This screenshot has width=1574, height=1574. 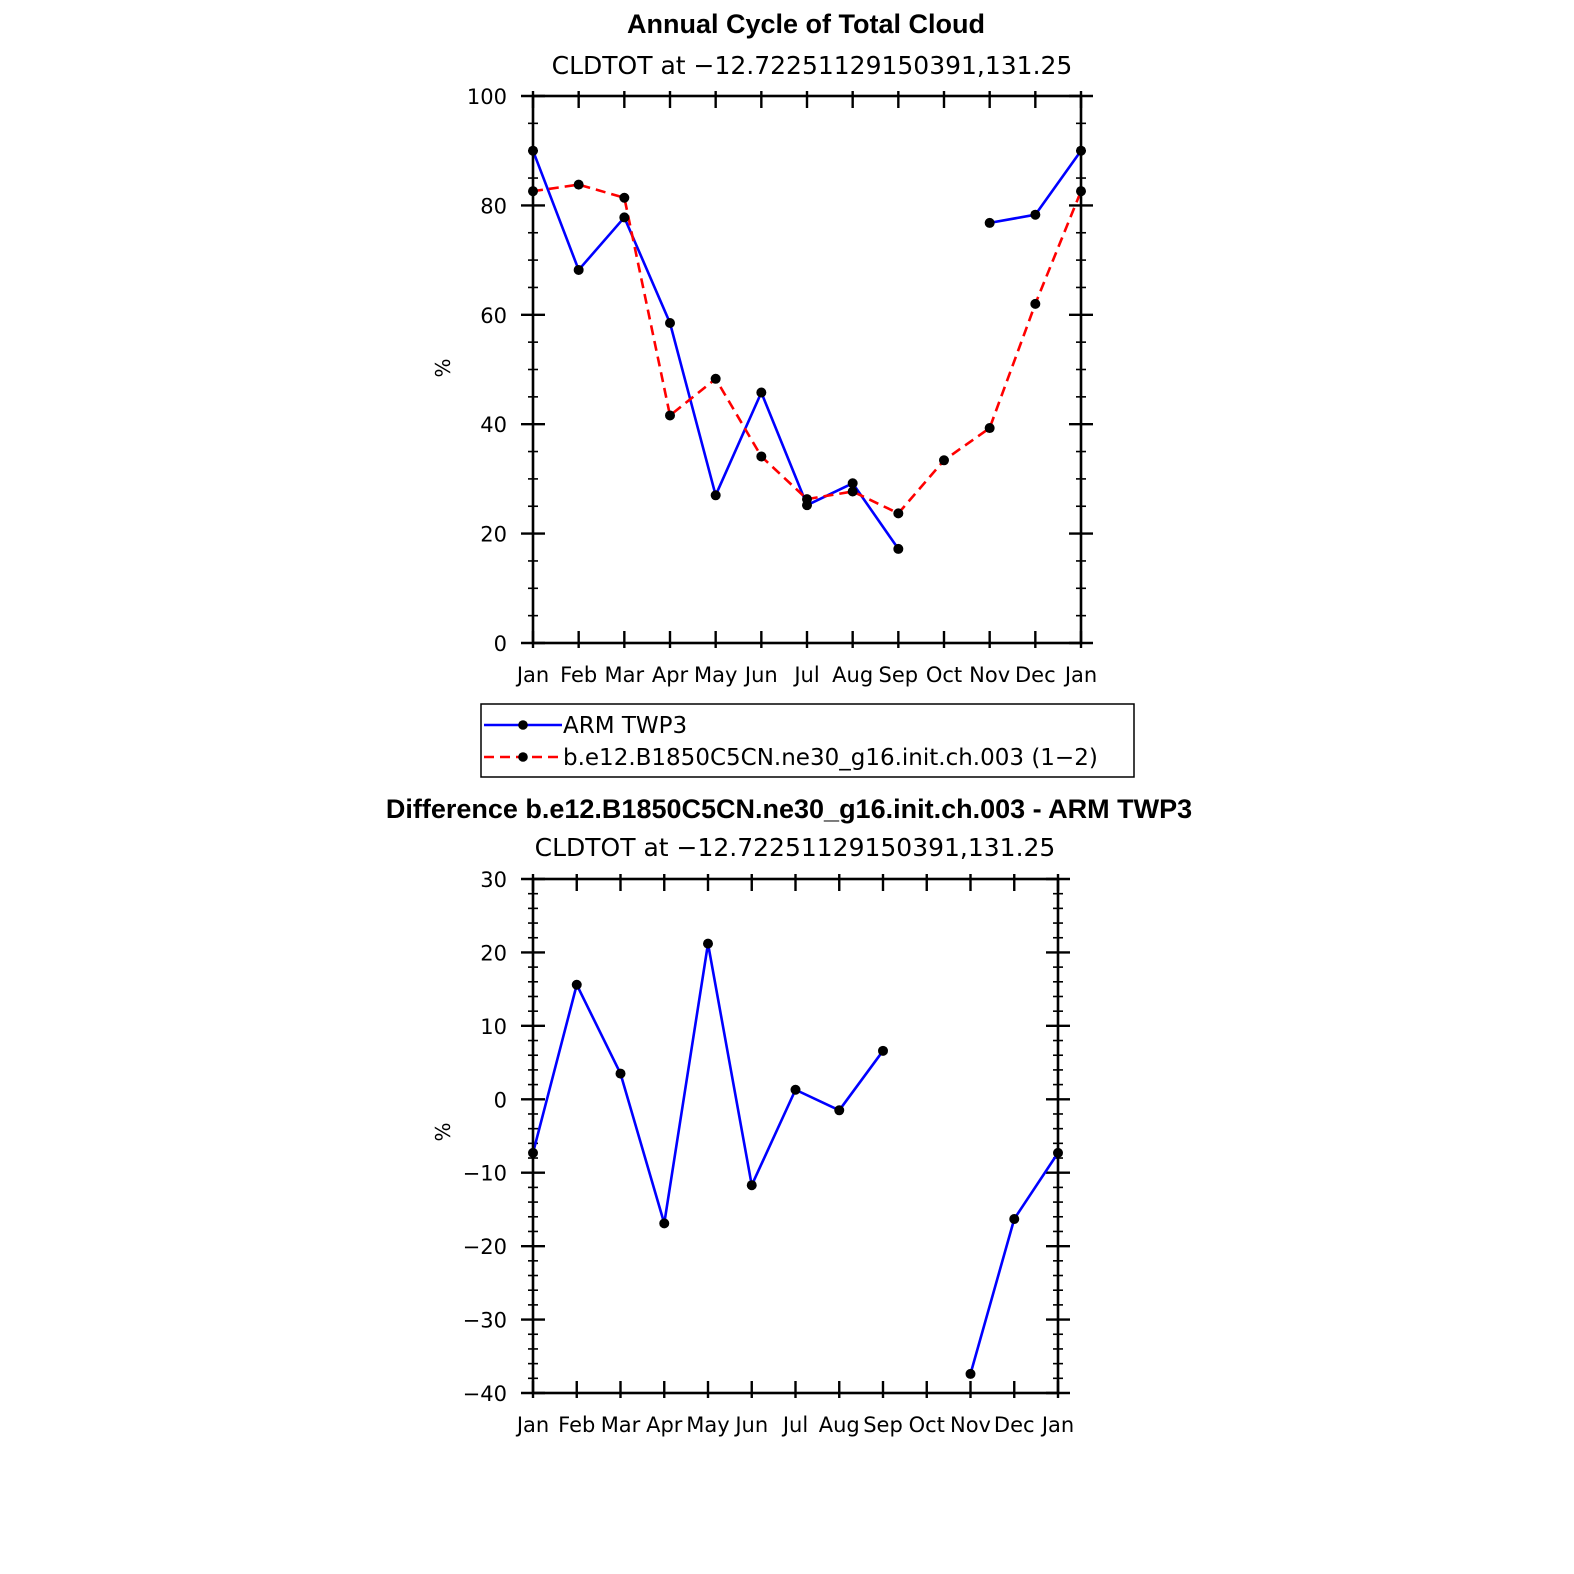 I want to click on chart1-subtitle: CLDTOT at −12.72251129150391,131.25, so click(x=812, y=65).